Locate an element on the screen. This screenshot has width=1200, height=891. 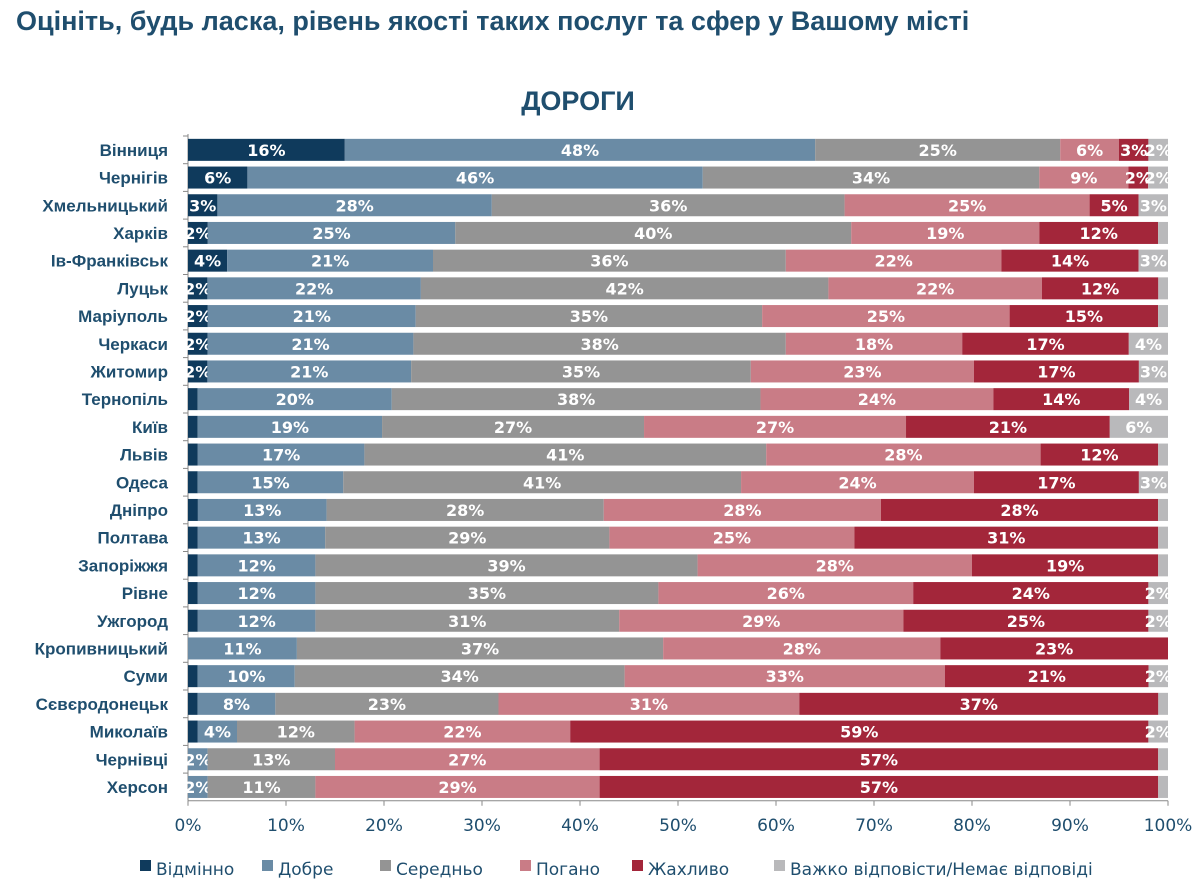
data-label: 24% is located at coordinates (1031, 593).